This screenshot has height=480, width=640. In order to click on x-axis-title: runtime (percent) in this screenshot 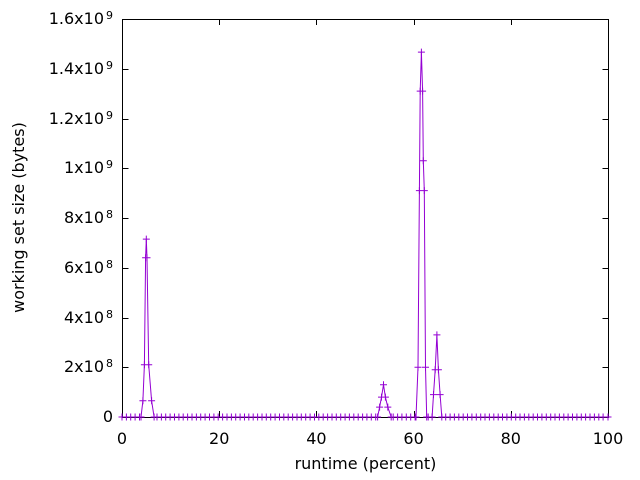, I will do `click(365, 463)`.